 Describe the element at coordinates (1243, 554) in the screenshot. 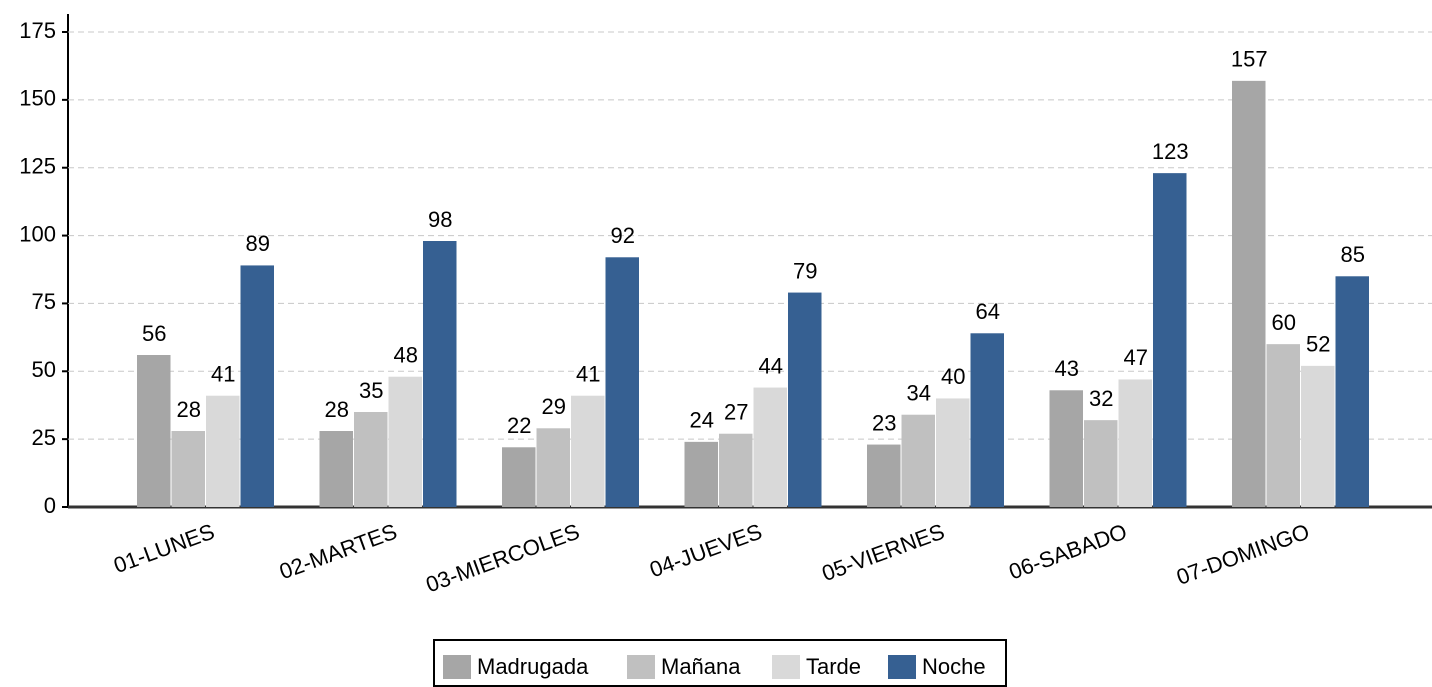

I see `x-tick-label: 07-DOMINGO` at that location.